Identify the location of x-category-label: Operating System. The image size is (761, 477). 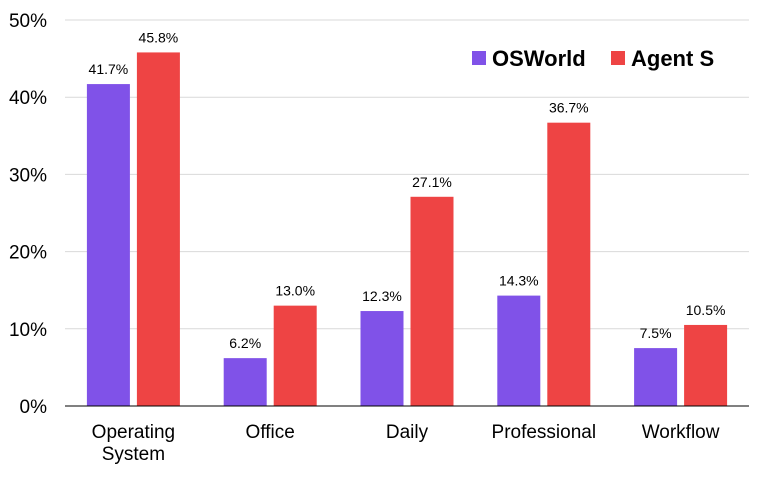
(133, 443).